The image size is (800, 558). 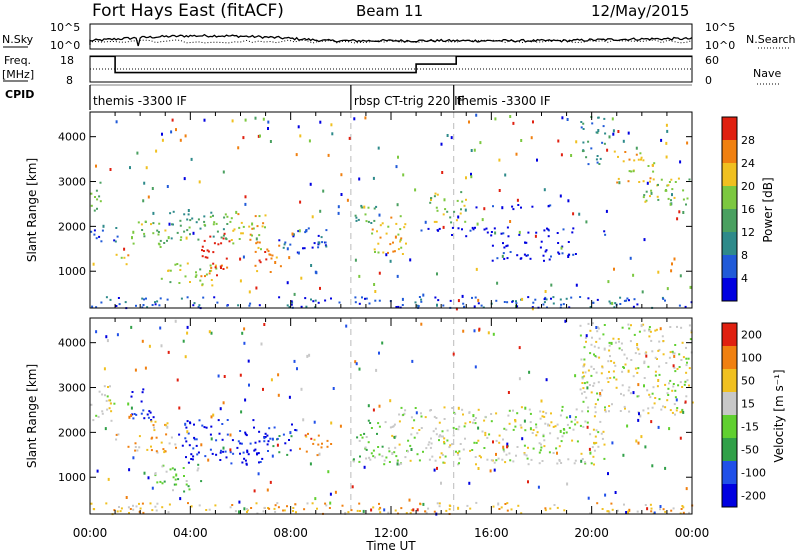 I want to click on colorbar-frame, so click(x=729, y=415).